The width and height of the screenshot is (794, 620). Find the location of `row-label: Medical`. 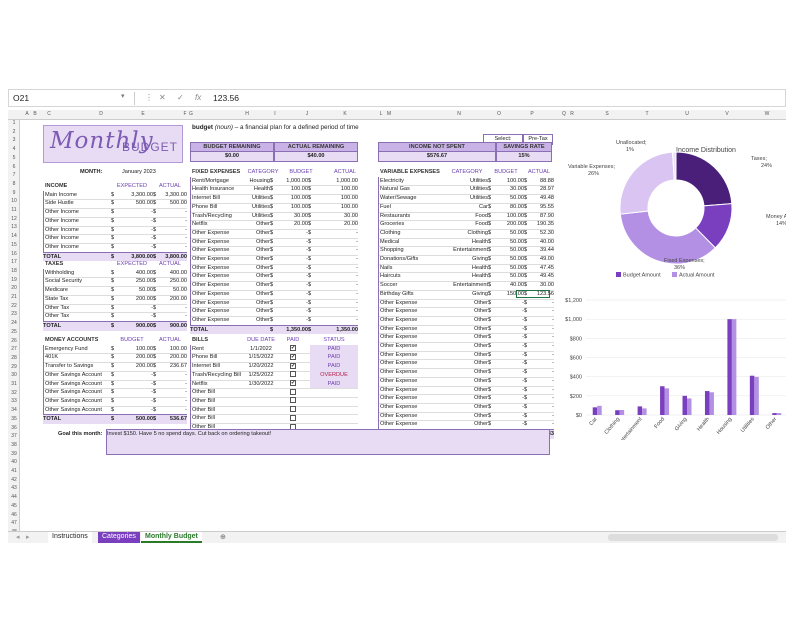

row-label: Medical is located at coordinates (413, 242).